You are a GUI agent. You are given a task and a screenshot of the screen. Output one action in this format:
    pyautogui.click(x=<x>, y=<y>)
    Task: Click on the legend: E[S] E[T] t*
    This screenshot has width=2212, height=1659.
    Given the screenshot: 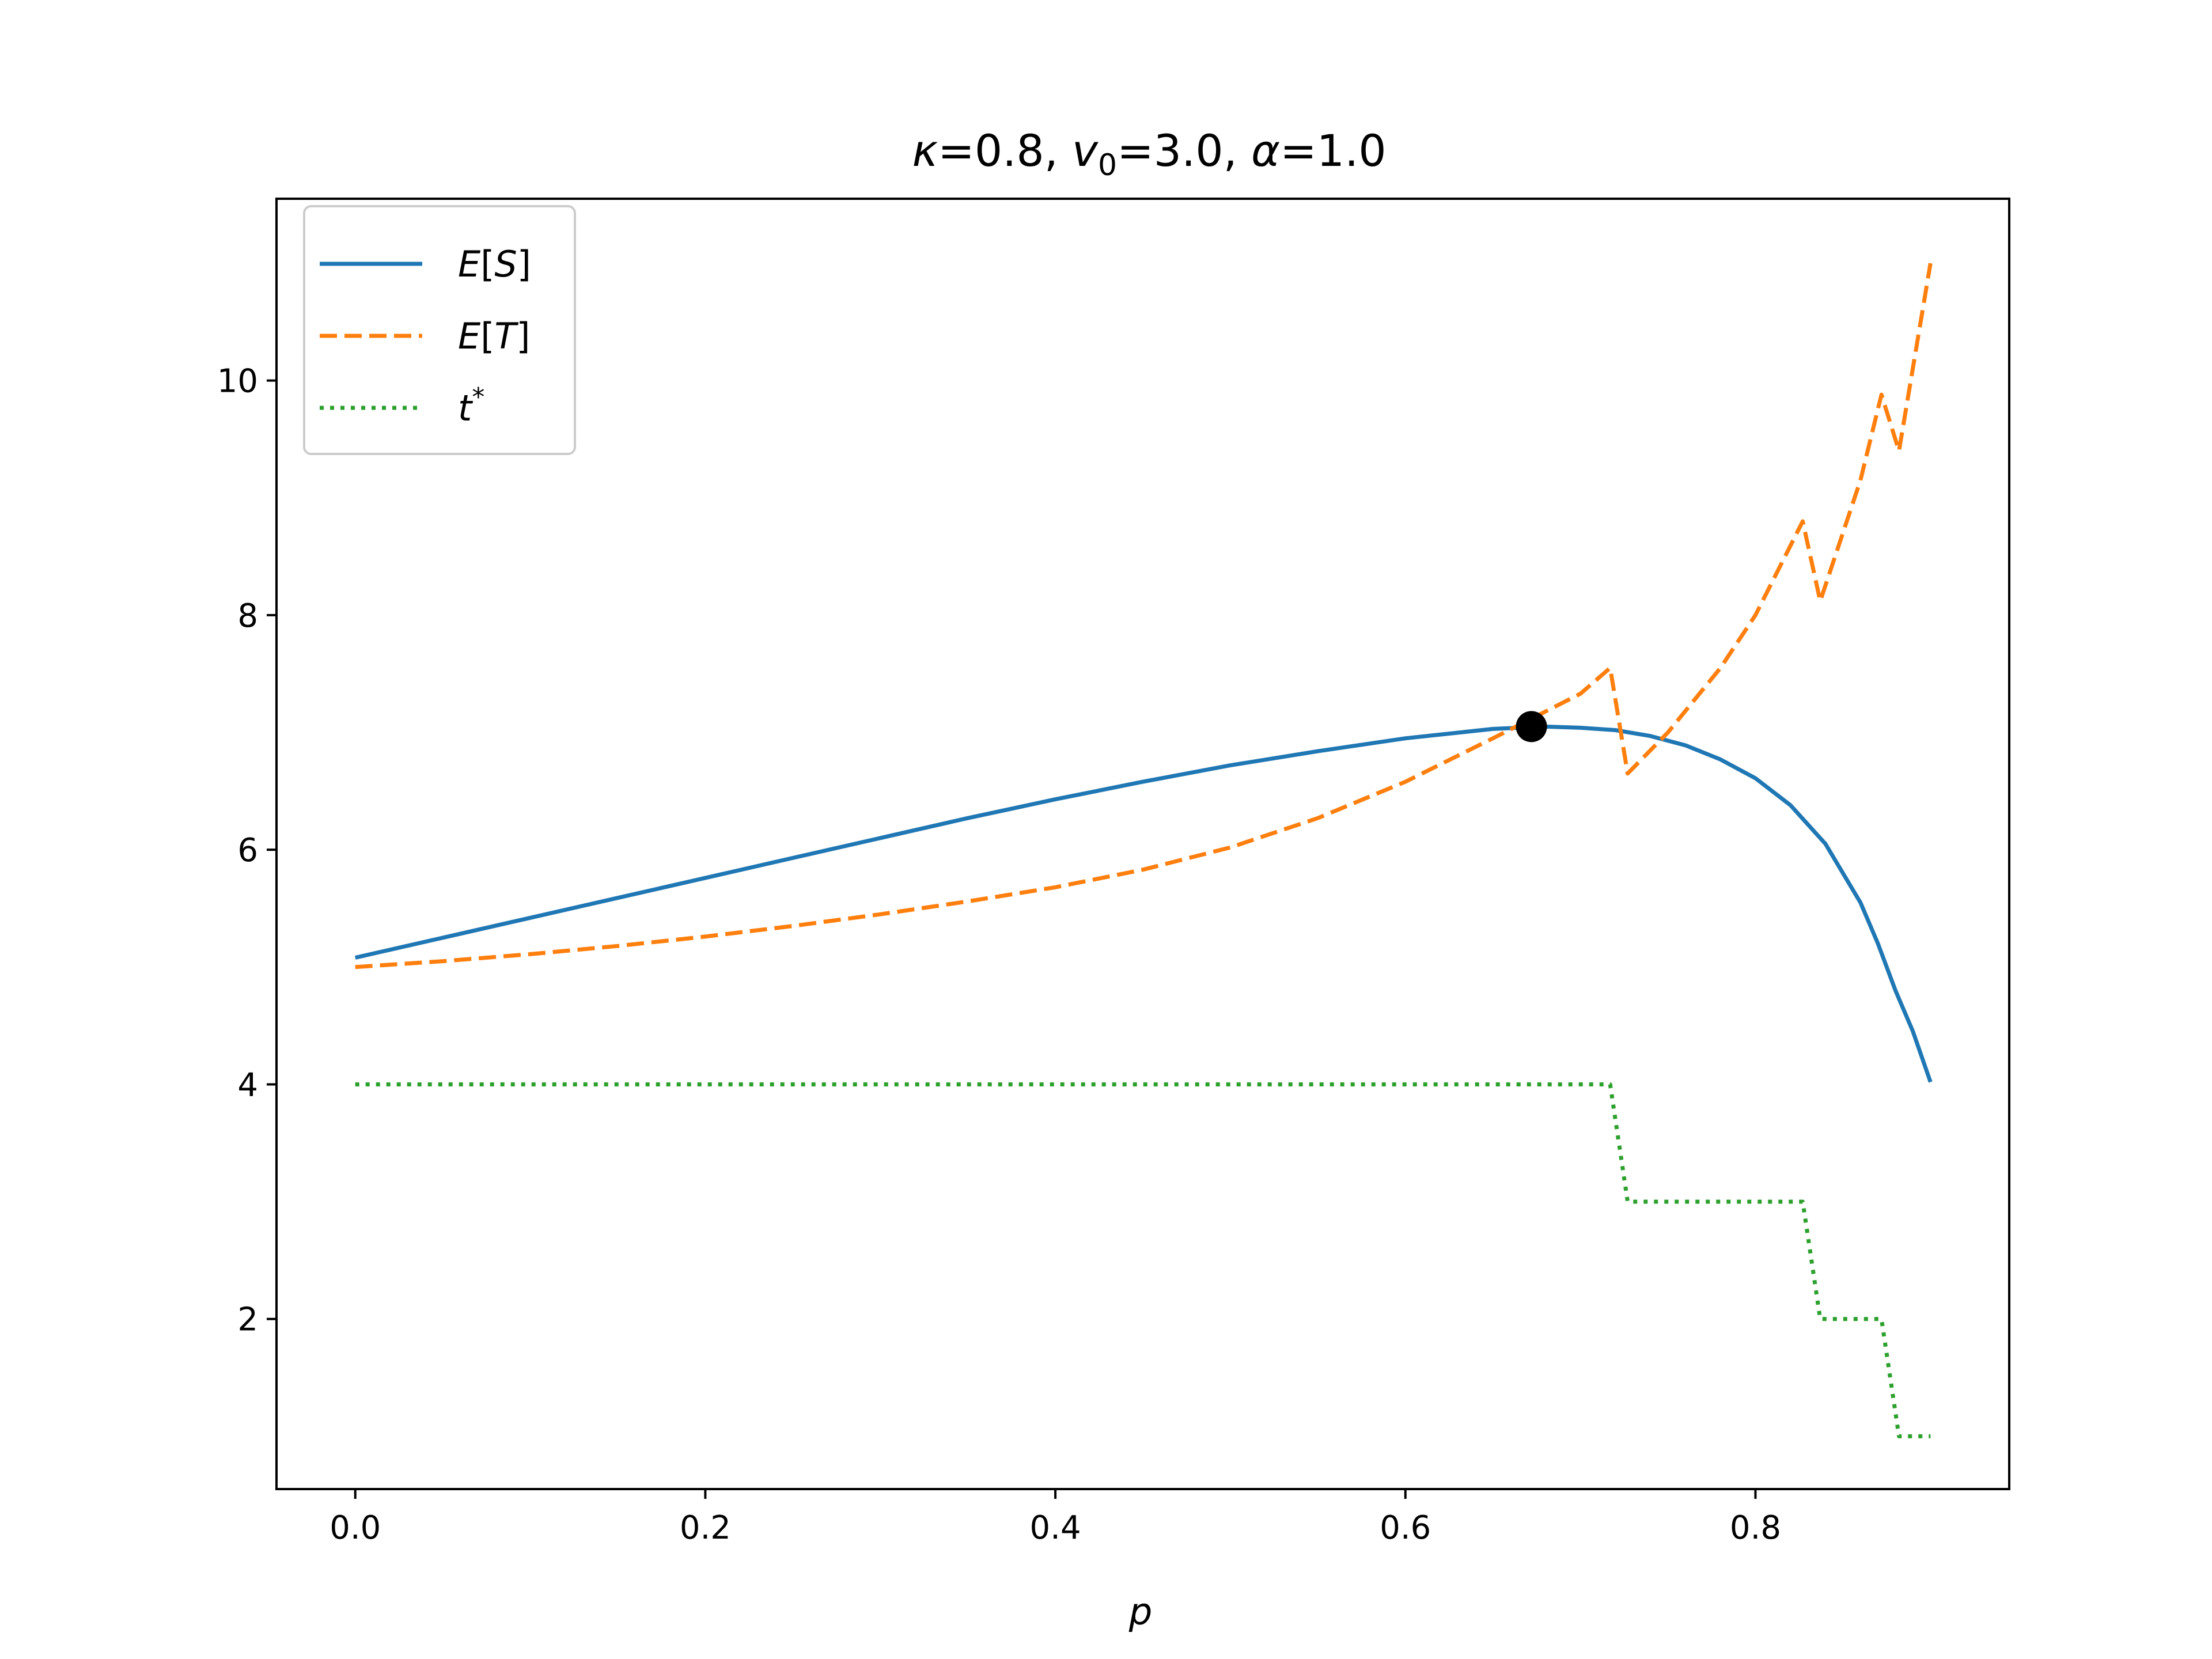 What is the action you would take?
    pyautogui.click(x=439, y=330)
    